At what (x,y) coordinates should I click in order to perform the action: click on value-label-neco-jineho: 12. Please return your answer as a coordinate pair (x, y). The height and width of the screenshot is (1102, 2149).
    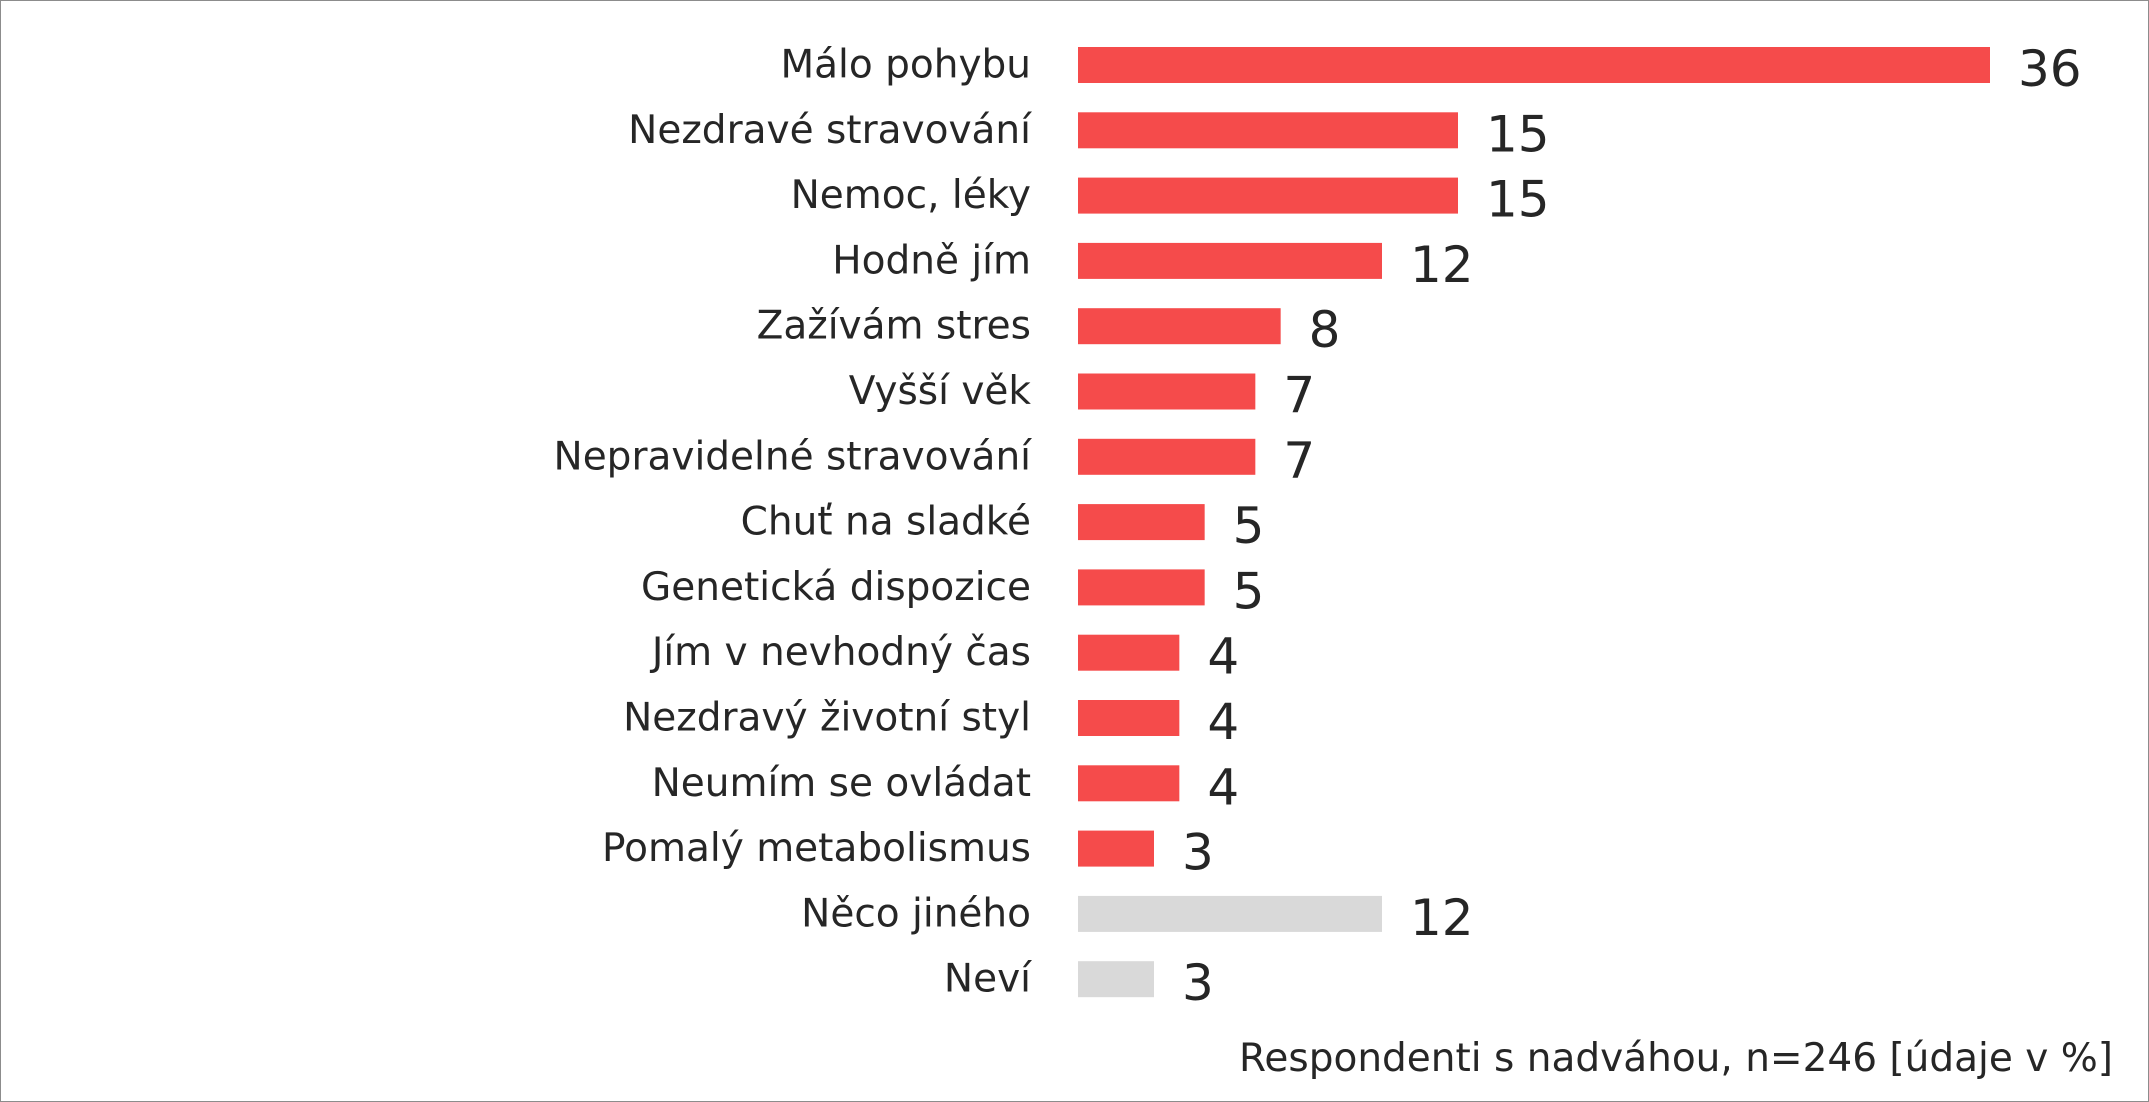
    Looking at the image, I should click on (1442, 918).